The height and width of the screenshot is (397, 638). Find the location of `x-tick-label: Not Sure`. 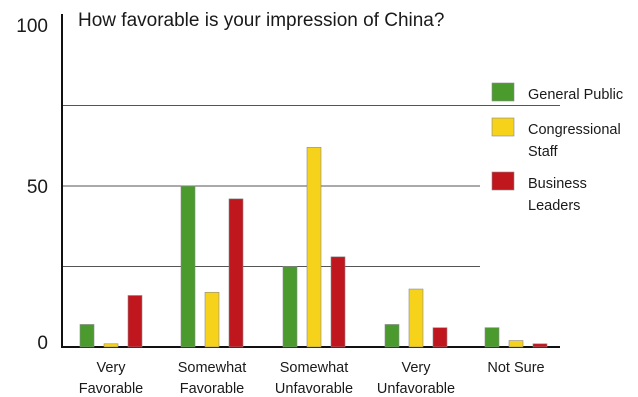

x-tick-label: Not Sure is located at coordinates (515, 368).